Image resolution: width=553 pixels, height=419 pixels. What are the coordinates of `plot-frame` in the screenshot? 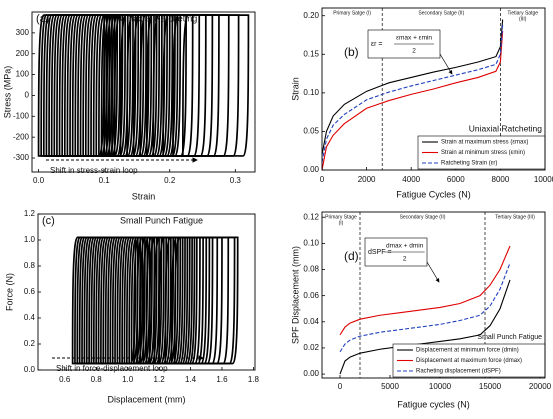 It's located at (146, 292).